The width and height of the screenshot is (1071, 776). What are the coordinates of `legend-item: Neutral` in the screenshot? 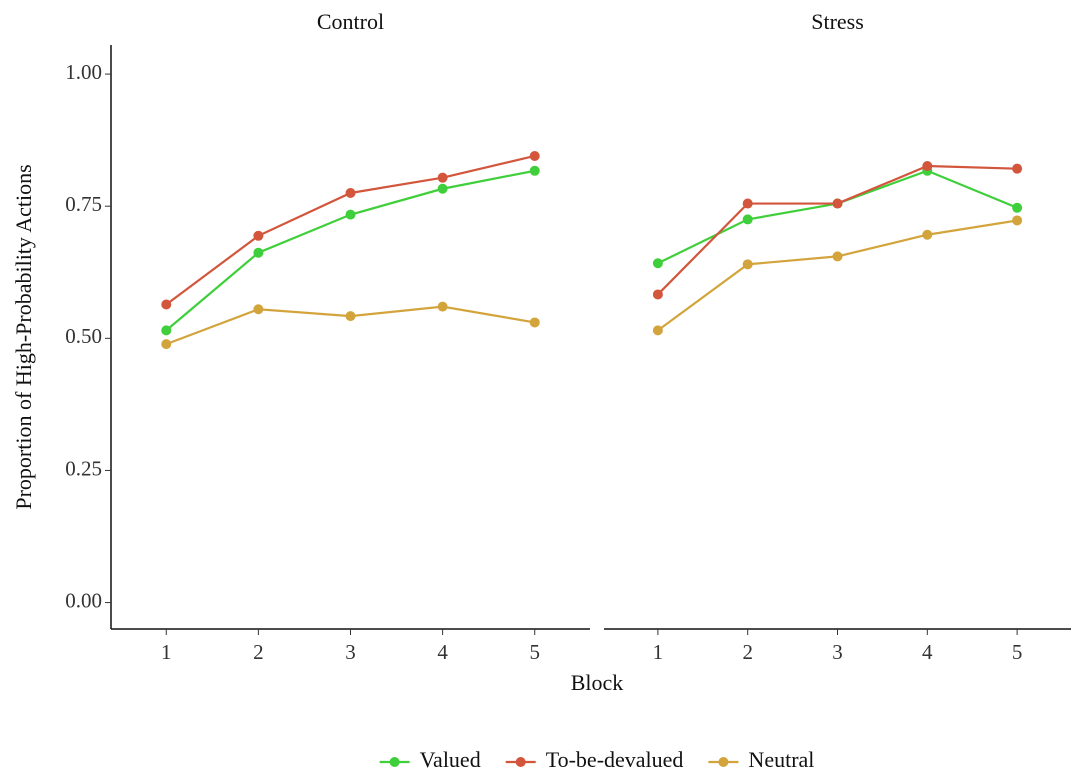 It's located at (761, 759).